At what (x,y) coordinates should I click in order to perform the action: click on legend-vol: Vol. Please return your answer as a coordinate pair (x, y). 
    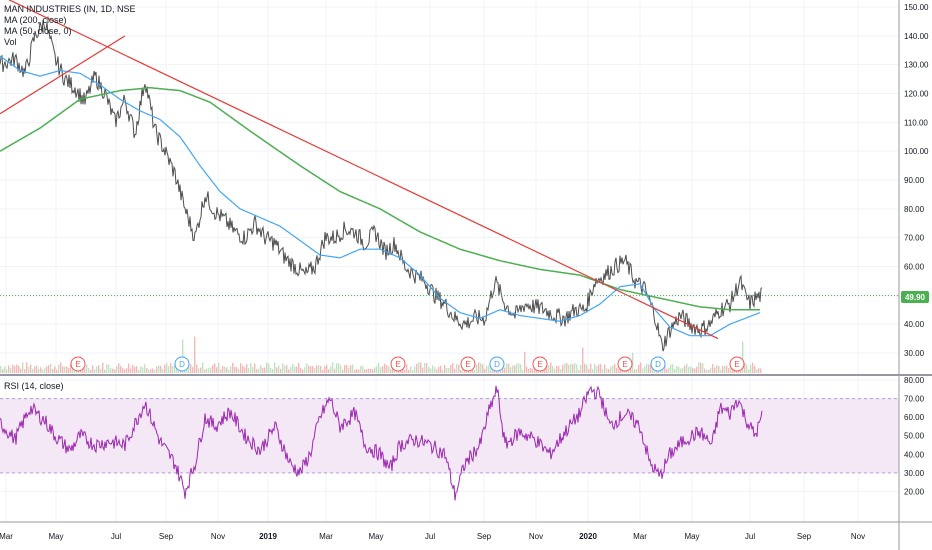
    Looking at the image, I should click on (10, 42).